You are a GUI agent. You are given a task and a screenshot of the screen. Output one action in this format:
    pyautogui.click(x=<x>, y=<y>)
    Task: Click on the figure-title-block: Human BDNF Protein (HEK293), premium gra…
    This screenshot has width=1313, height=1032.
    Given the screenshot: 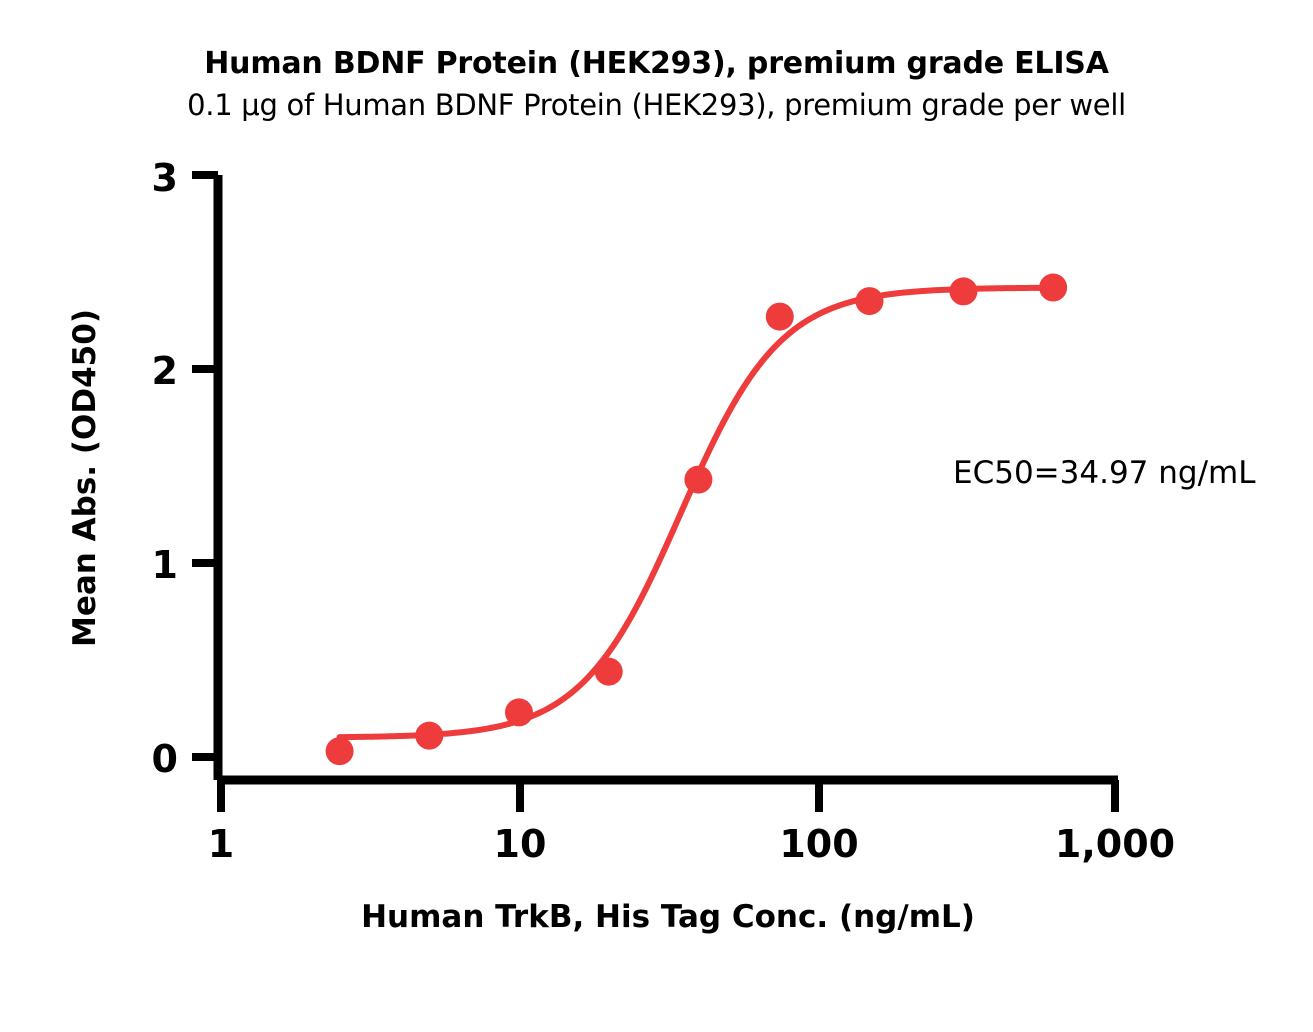 What is the action you would take?
    pyautogui.click(x=656, y=85)
    